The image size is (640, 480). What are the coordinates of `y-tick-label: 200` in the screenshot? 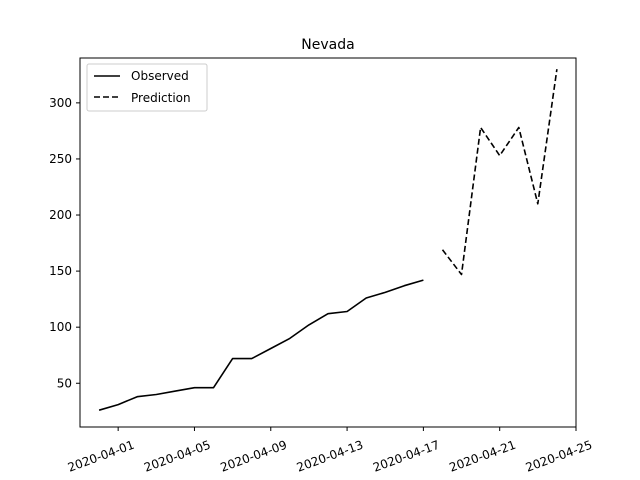 It's located at (60, 215).